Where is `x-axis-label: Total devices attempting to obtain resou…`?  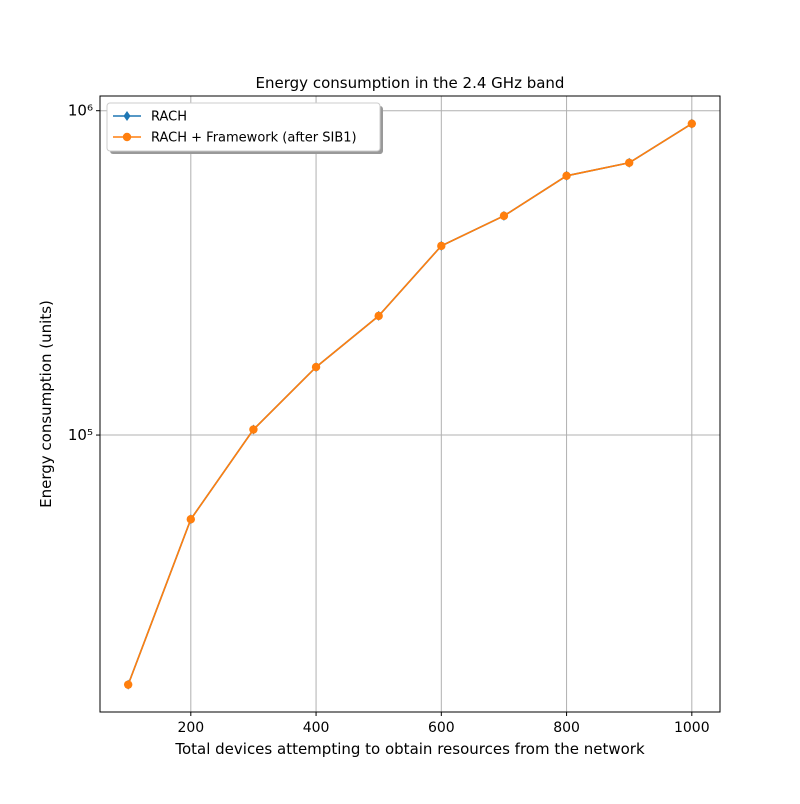
x-axis-label: Total devices attempting to obtain resou… is located at coordinates (409, 749).